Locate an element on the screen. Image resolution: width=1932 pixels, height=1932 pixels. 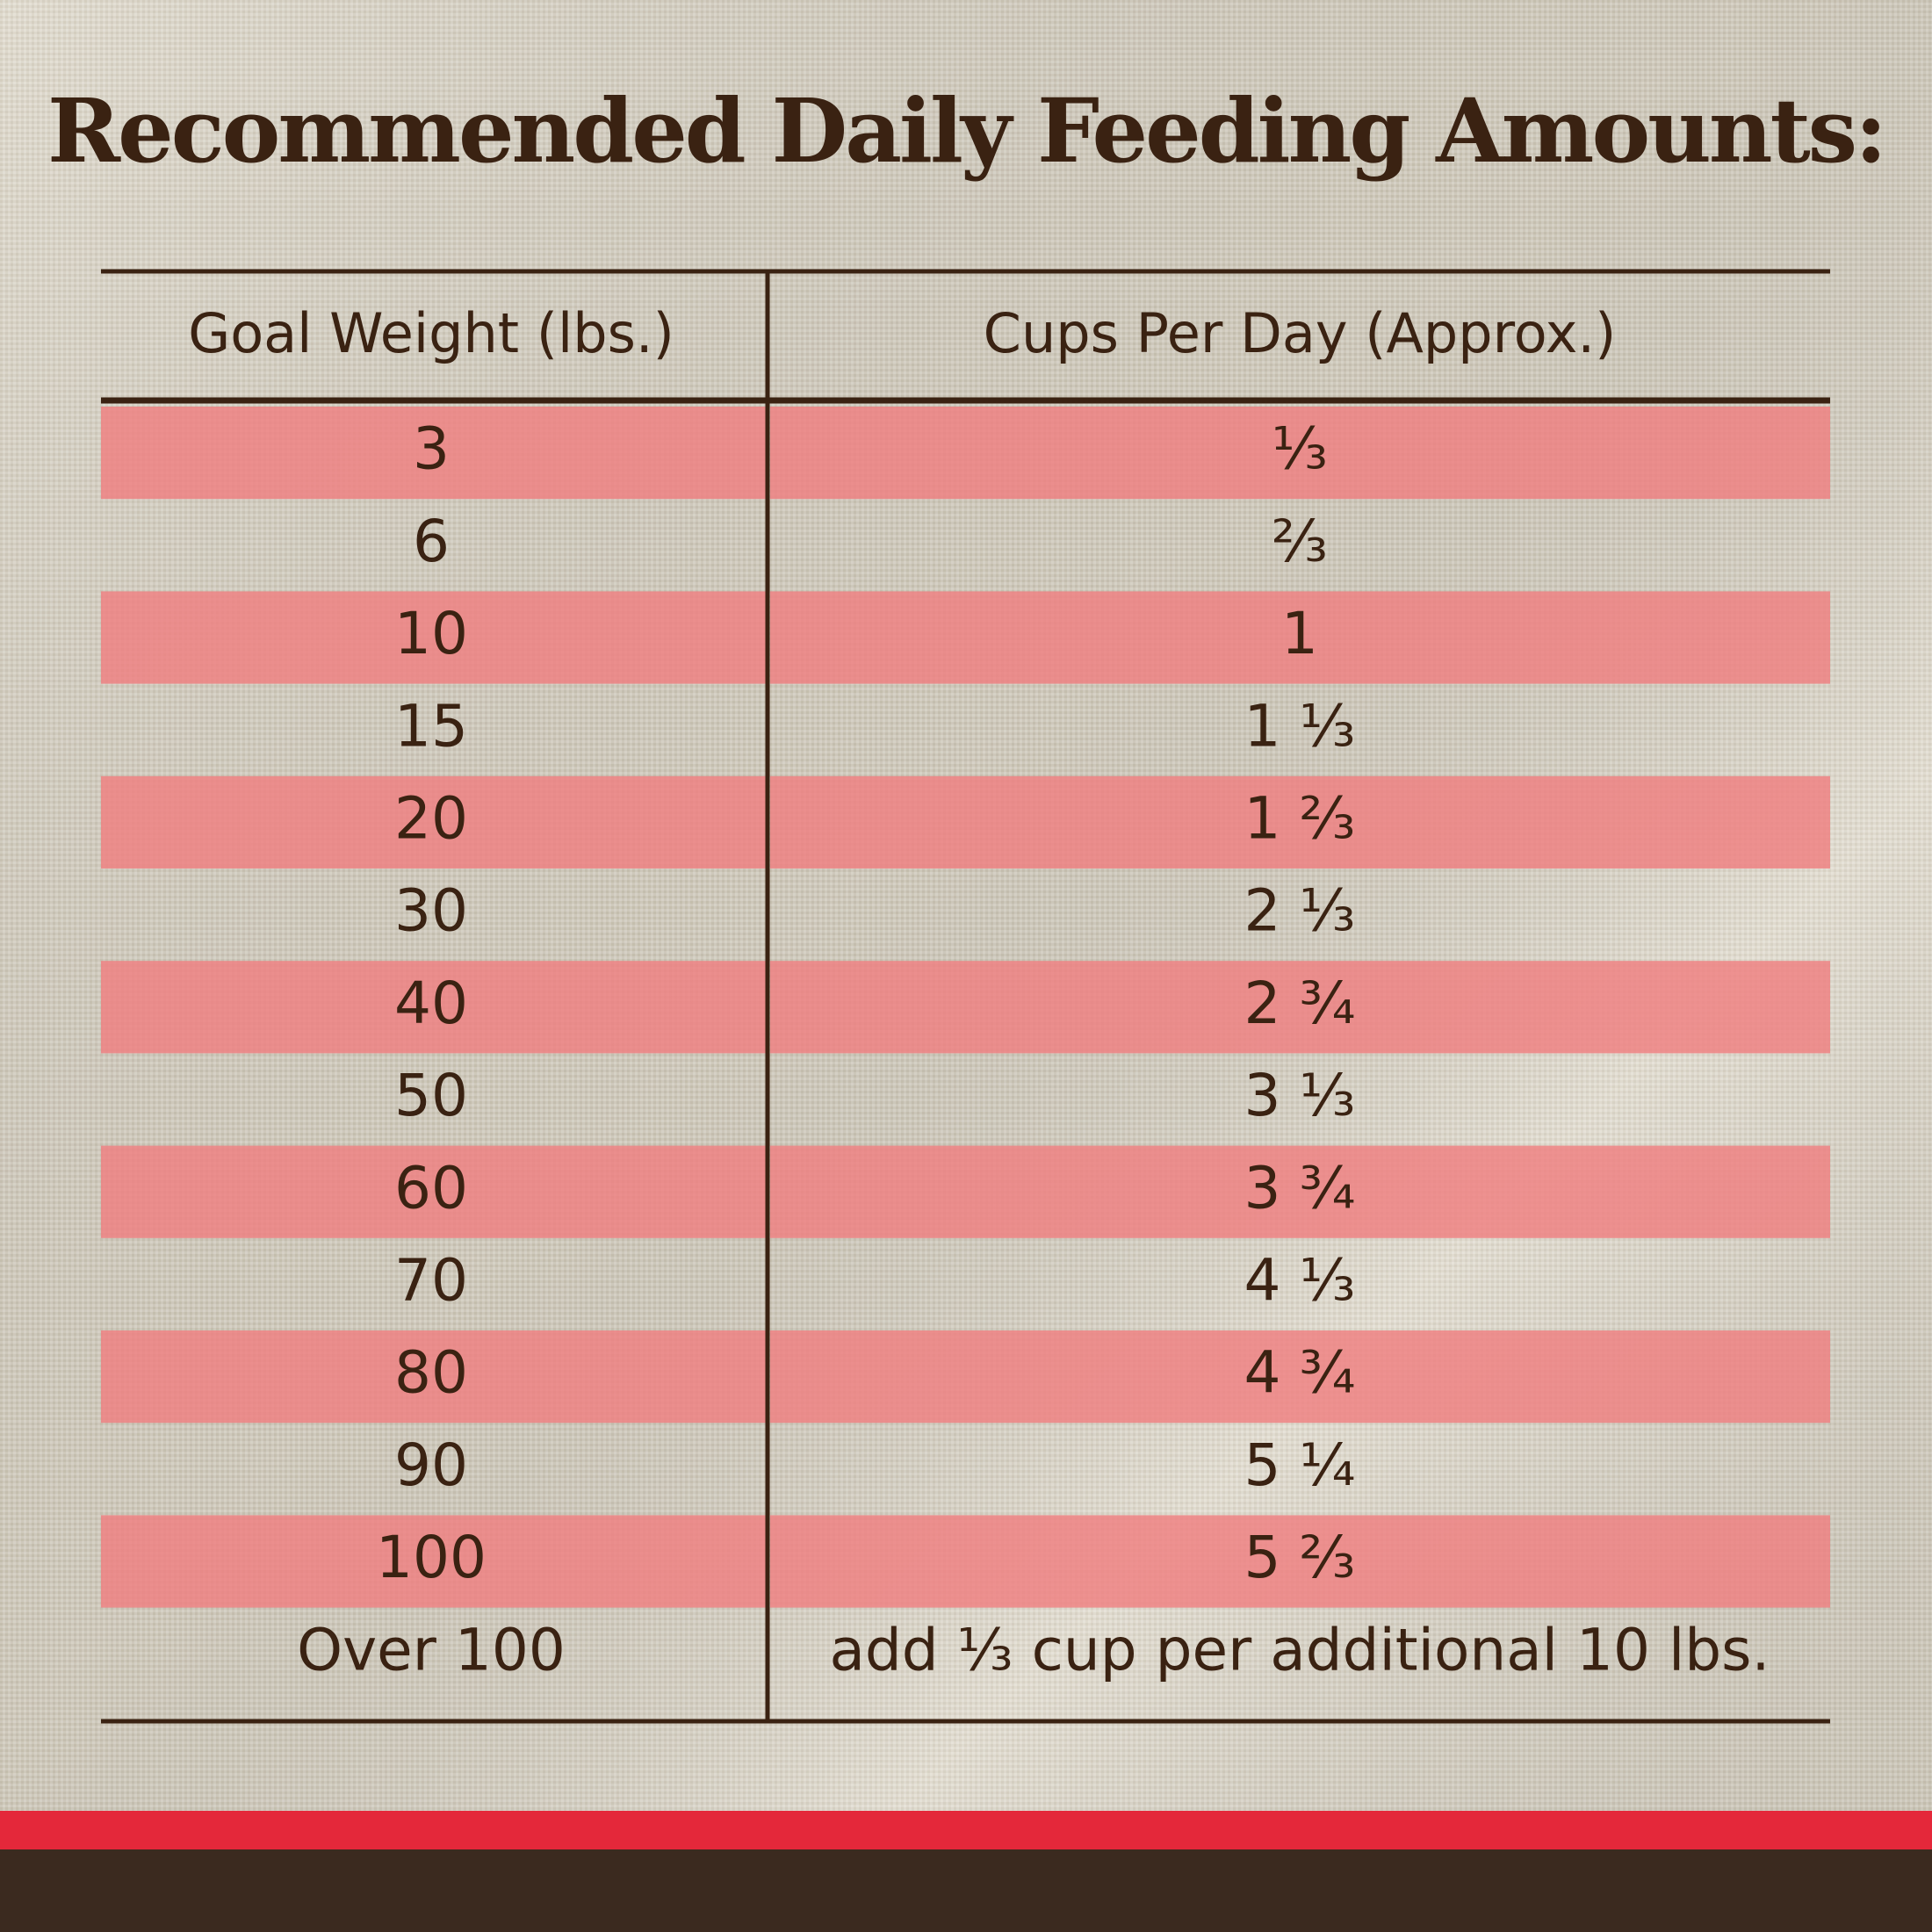
weight-cell: 20 is located at coordinates (431, 818).